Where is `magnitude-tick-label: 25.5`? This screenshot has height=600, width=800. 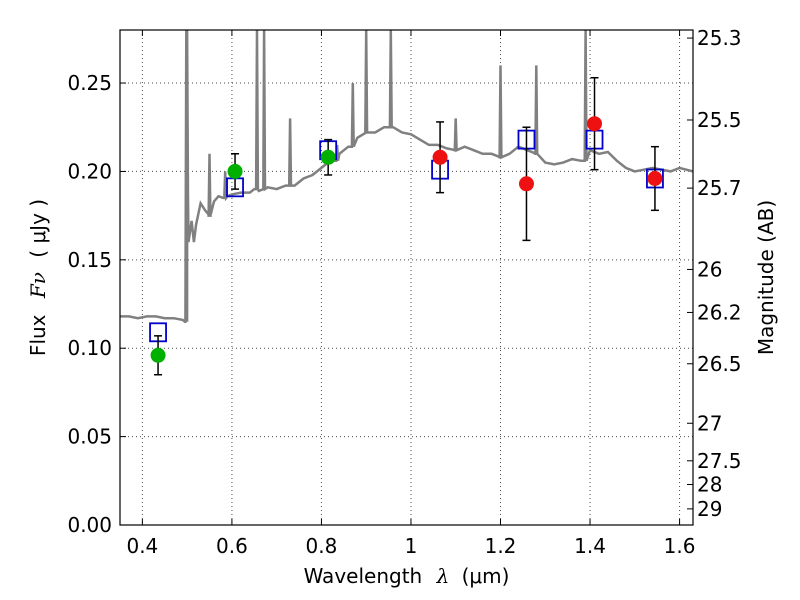
magnitude-tick-label: 25.5 is located at coordinates (719, 120).